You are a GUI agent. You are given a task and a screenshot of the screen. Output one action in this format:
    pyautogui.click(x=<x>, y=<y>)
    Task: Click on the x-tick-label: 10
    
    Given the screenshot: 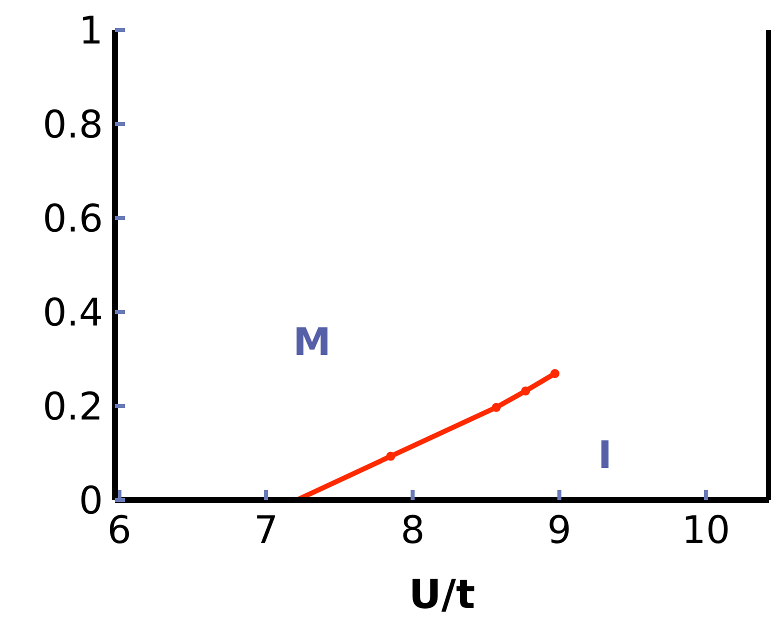 What is the action you would take?
    pyautogui.click(x=706, y=530)
    